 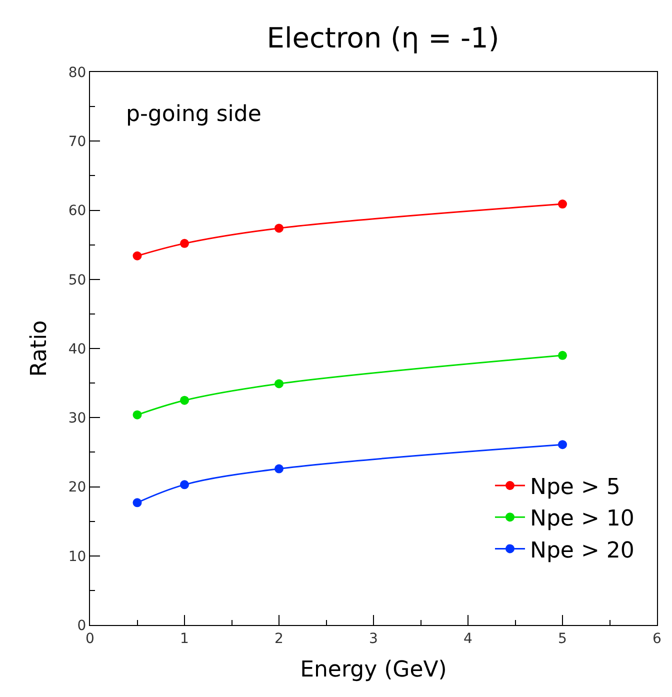 I want to click on y-tick-label: 50, so click(x=77, y=280).